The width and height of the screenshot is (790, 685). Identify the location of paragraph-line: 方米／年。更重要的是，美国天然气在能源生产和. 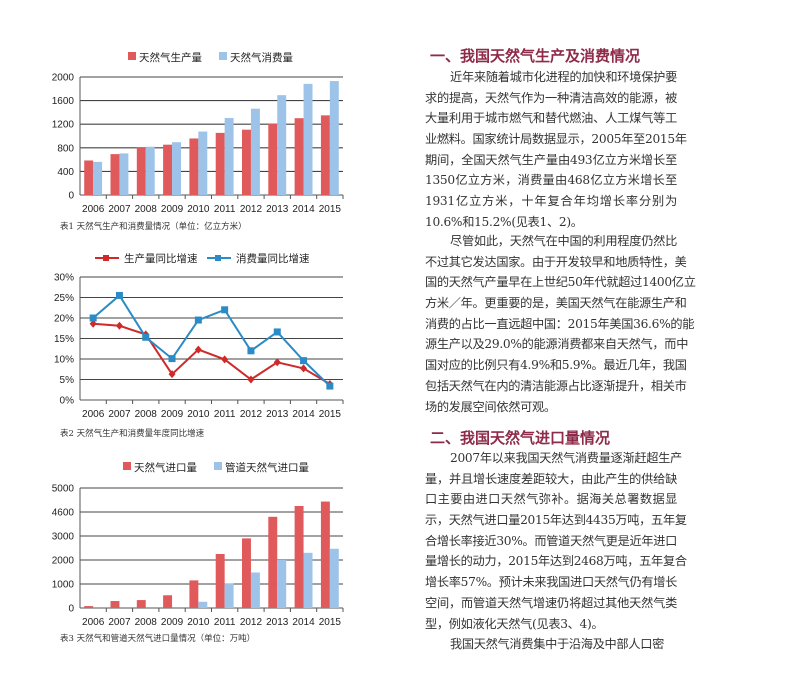
(556, 303).